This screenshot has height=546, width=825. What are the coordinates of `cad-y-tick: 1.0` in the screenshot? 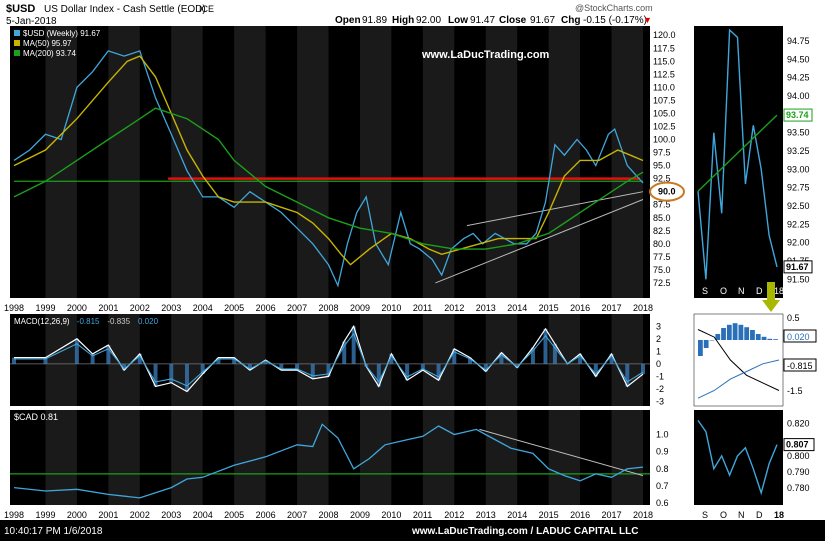 It's located at (662, 435).